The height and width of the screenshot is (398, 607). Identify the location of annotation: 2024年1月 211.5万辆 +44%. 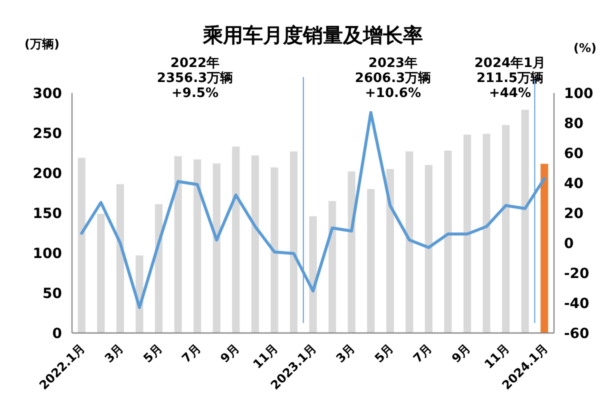
(510, 78).